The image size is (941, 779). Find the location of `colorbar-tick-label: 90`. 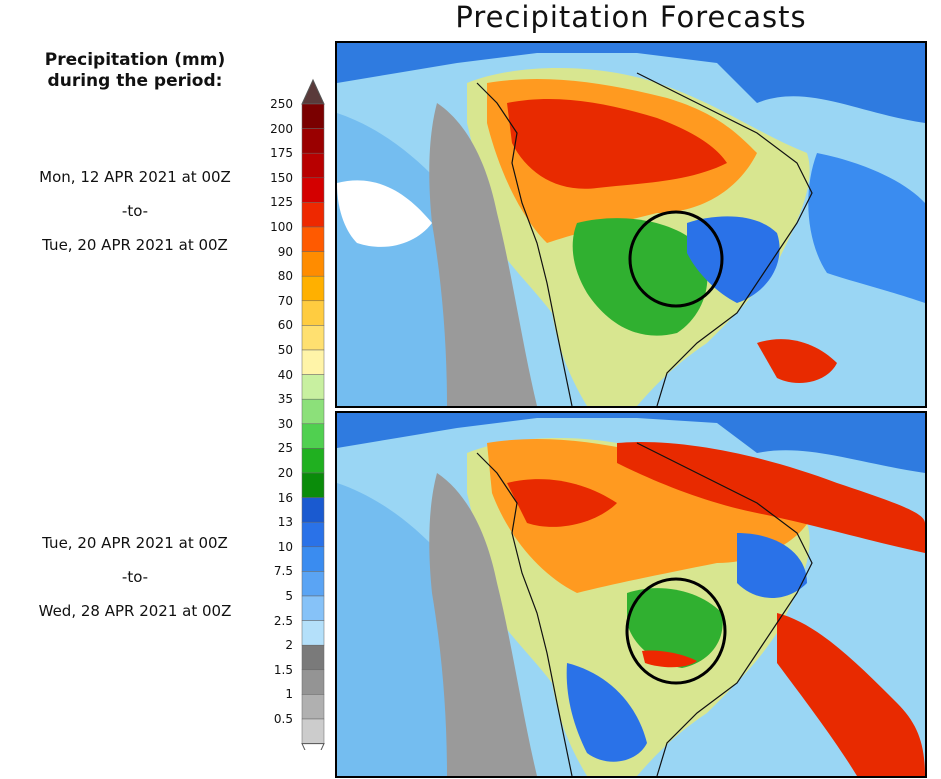

colorbar-tick-label: 90 is located at coordinates (285, 251).